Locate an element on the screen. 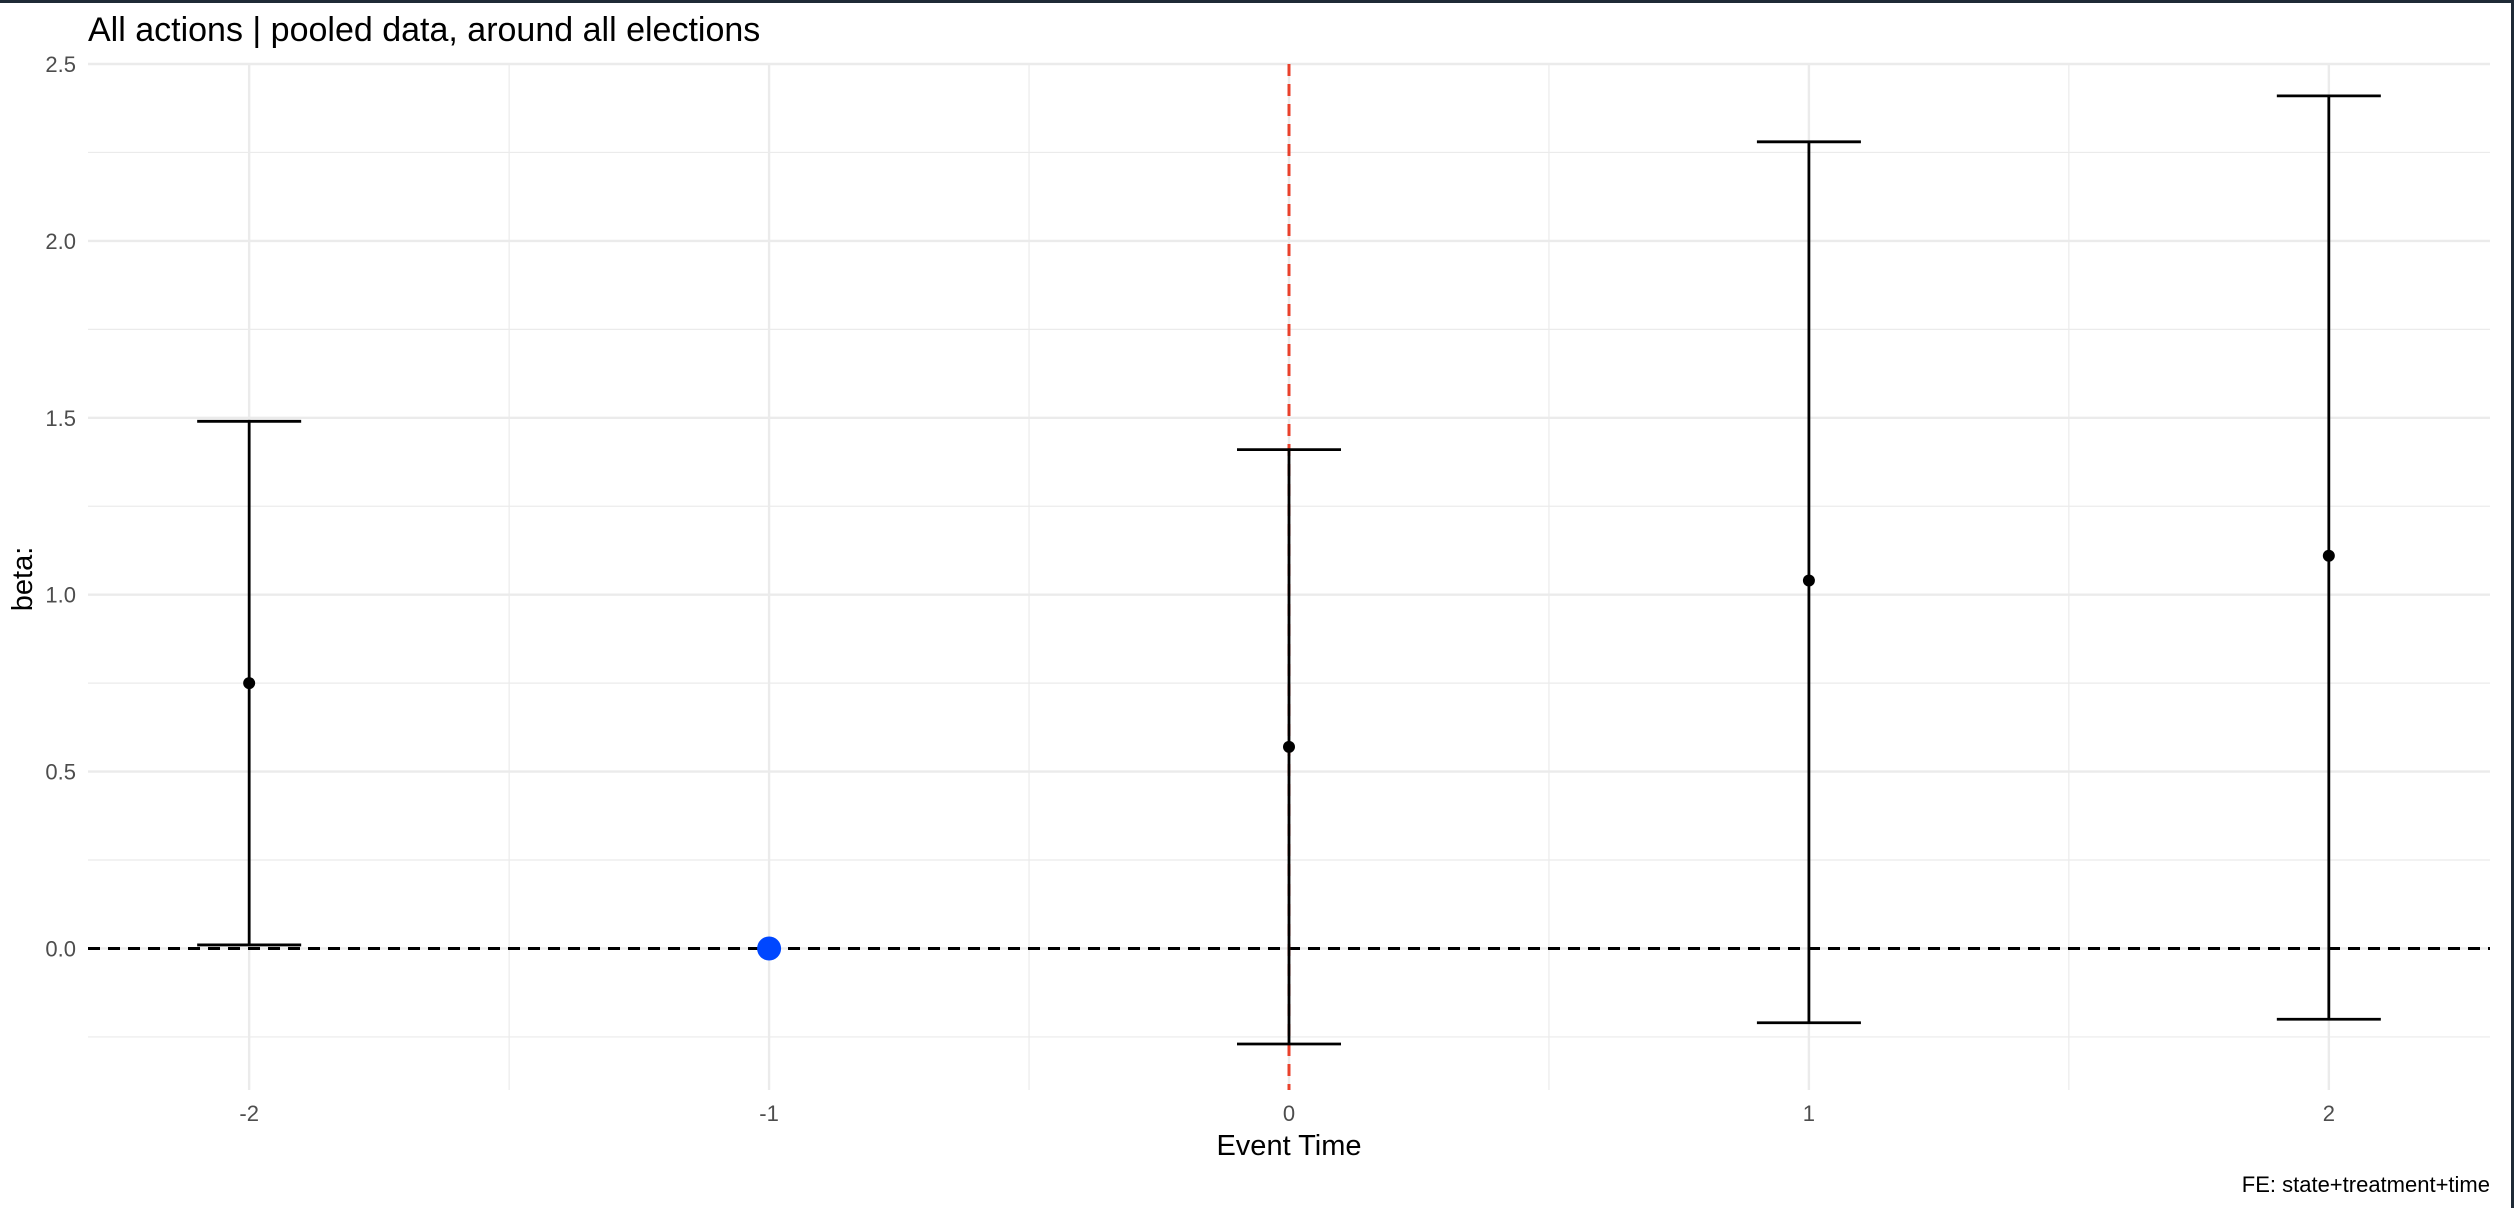 Image resolution: width=2514 pixels, height=1208 pixels. x-tick-label: 0 is located at coordinates (1289, 1113).